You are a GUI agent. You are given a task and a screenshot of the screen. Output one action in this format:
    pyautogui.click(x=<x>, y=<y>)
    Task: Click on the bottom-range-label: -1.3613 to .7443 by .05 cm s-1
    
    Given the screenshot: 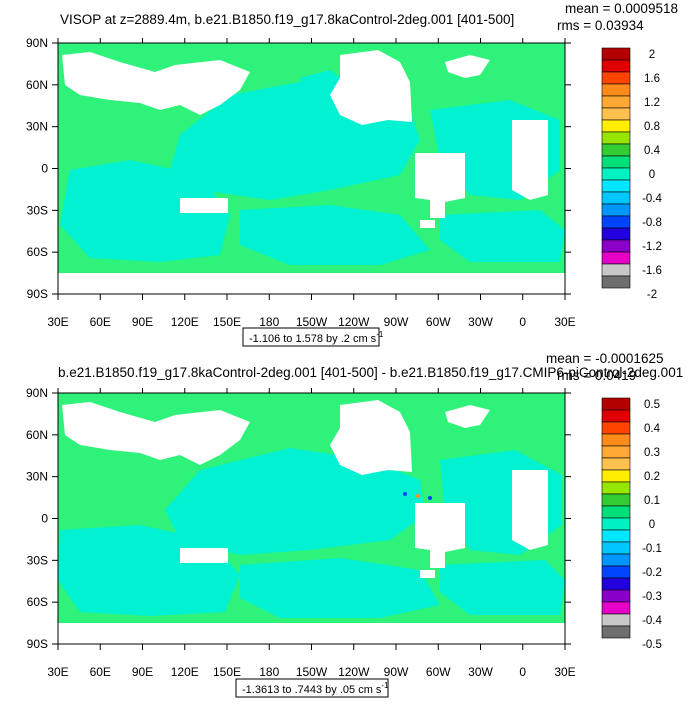 What is the action you would take?
    pyautogui.click(x=315, y=688)
    